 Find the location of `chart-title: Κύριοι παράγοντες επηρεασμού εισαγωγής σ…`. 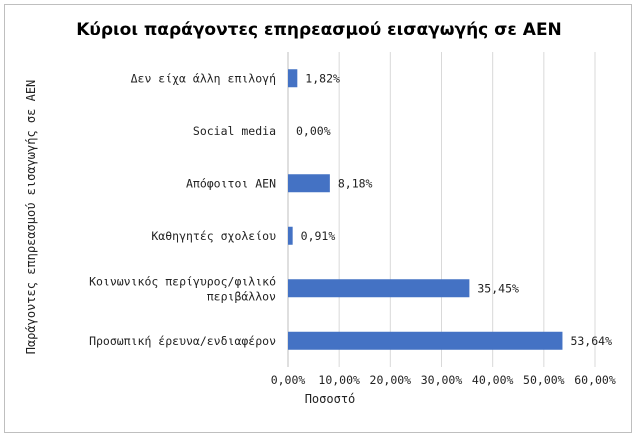

chart-title: Κύριοι παράγοντες επηρεασμού εισαγωγής σ… is located at coordinates (319, 30).